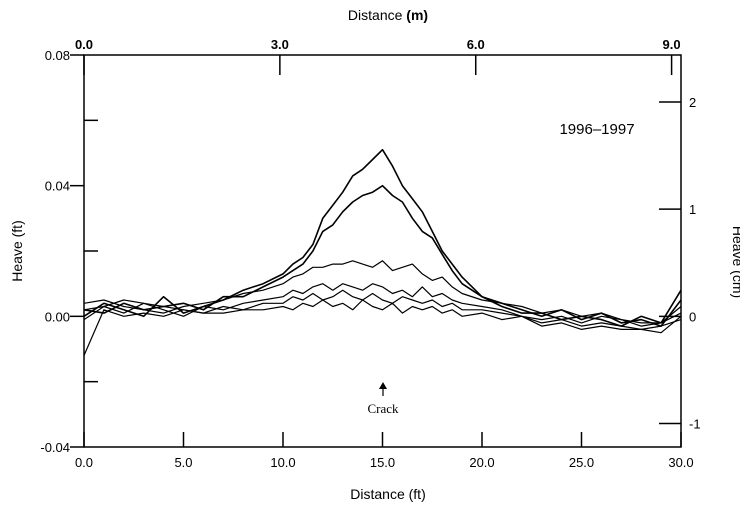 Image resolution: width=740 pixels, height=508 pixels. Describe the element at coordinates (383, 399) in the screenshot. I see `crack-marker: Crack` at that location.